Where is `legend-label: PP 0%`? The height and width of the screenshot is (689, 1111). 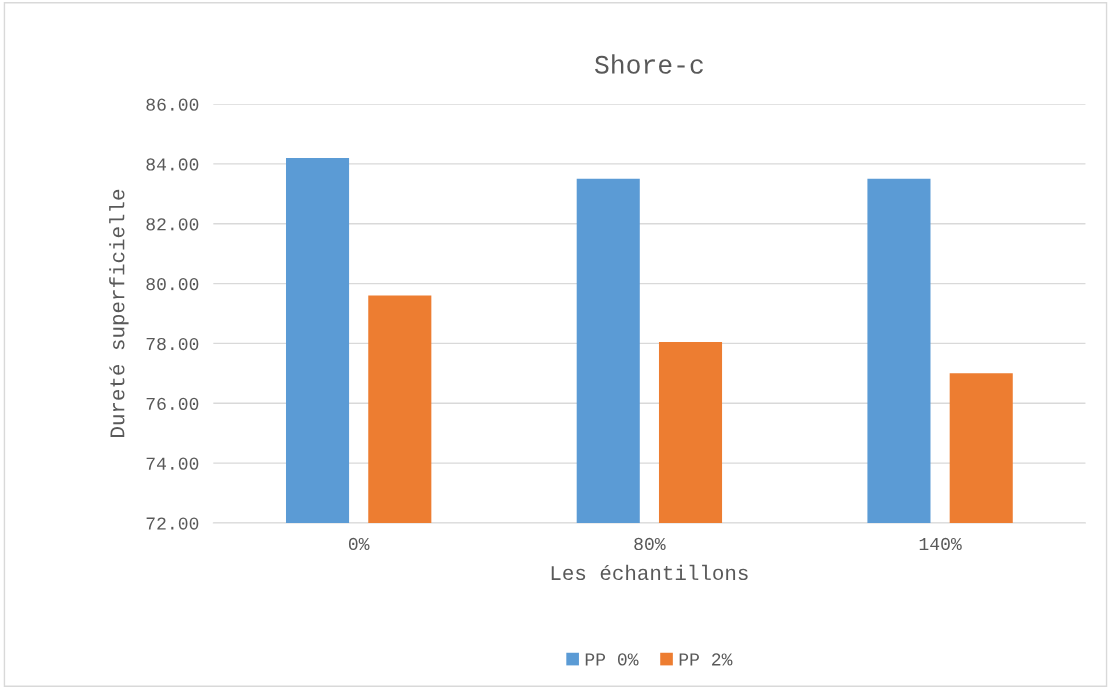
legend-label: PP 0% is located at coordinates (612, 659).